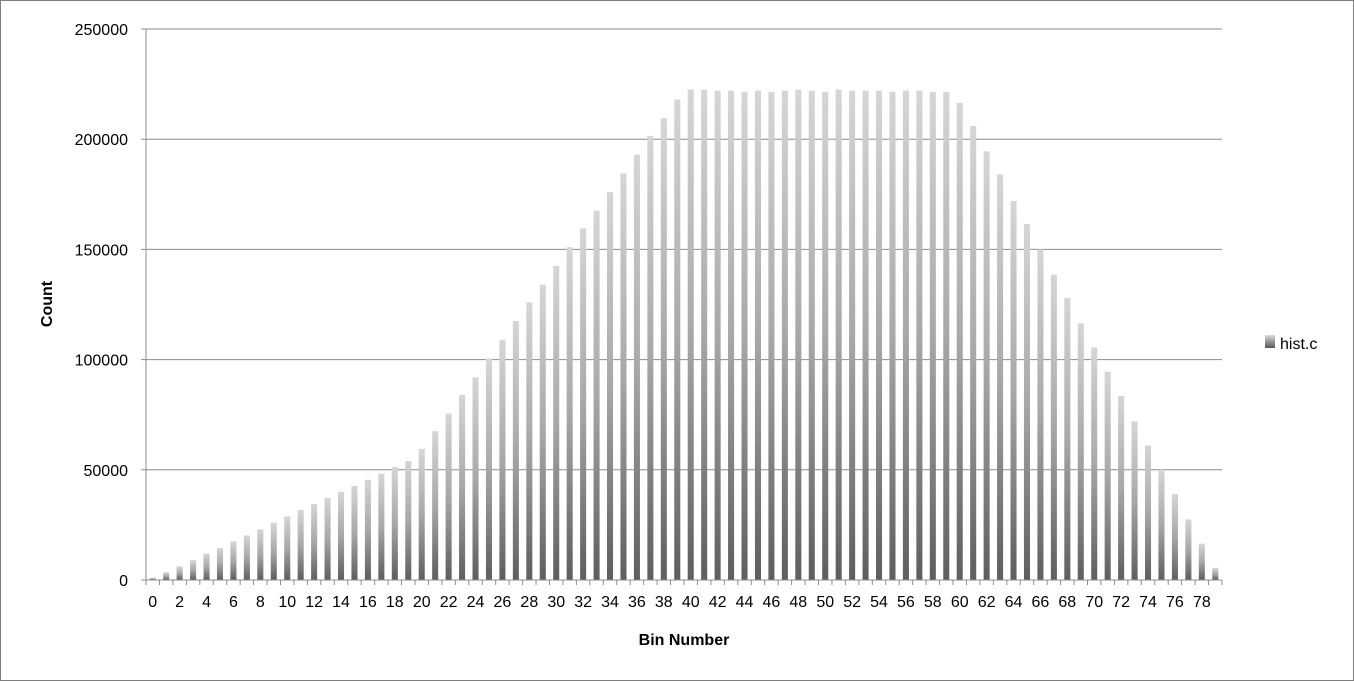  I want to click on x-axis-title: Bin Number, so click(684, 640).